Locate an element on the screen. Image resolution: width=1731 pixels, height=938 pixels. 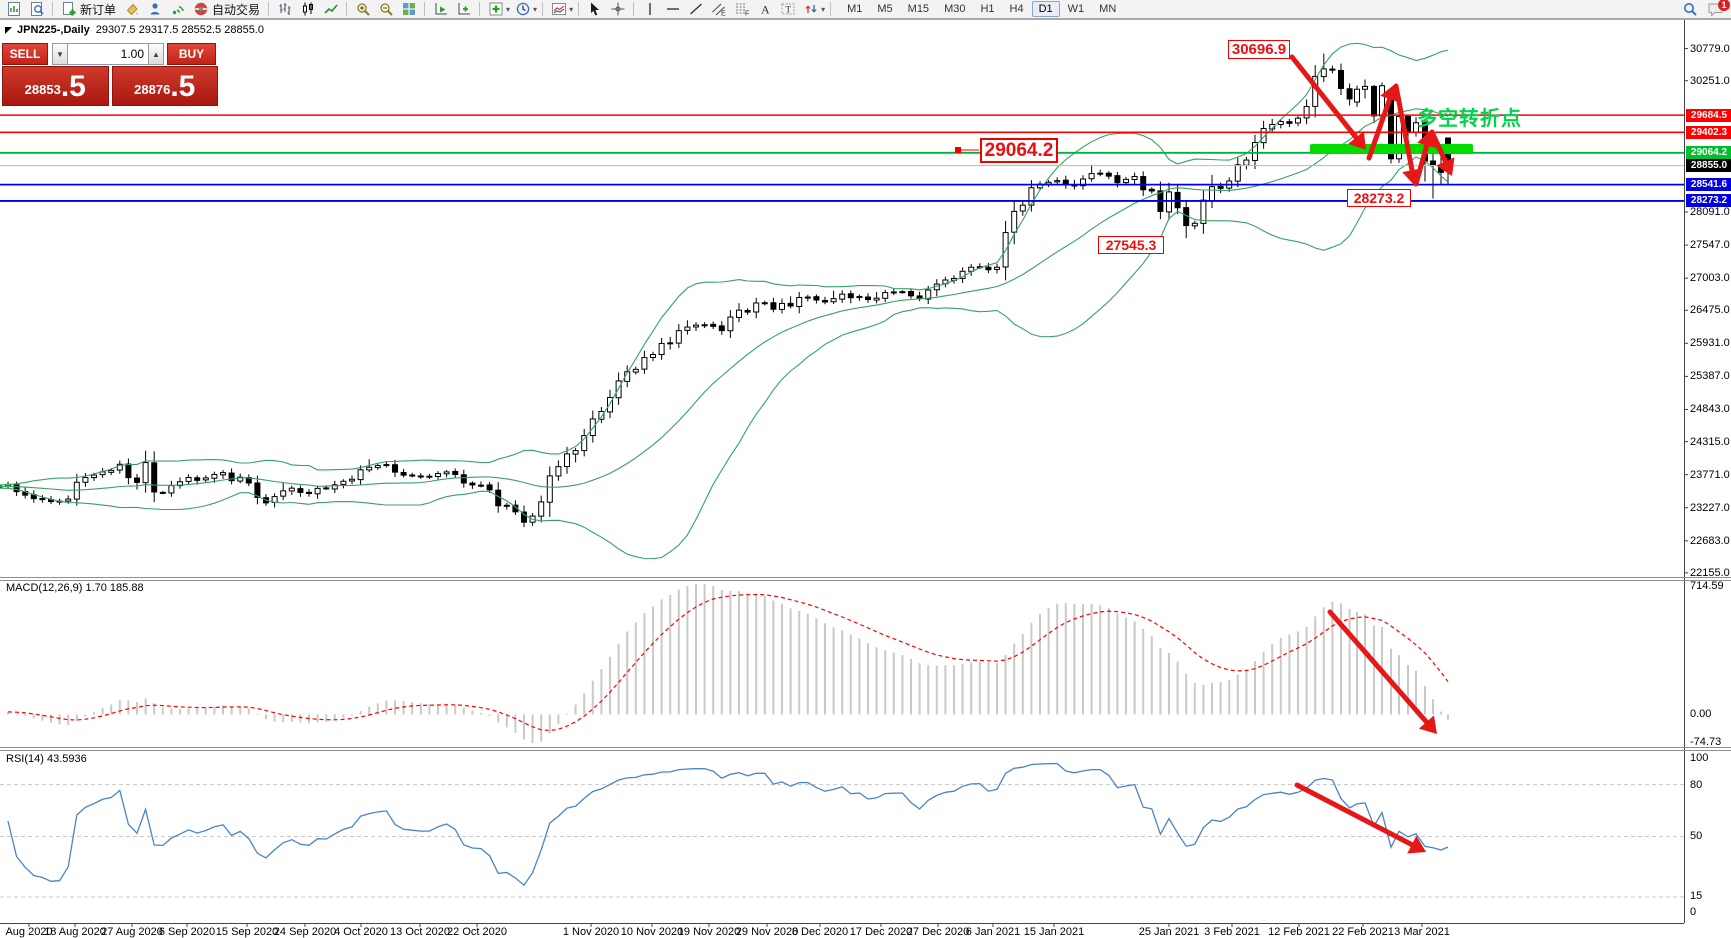
auto-trading-icon is located at coordinates (201, 9).